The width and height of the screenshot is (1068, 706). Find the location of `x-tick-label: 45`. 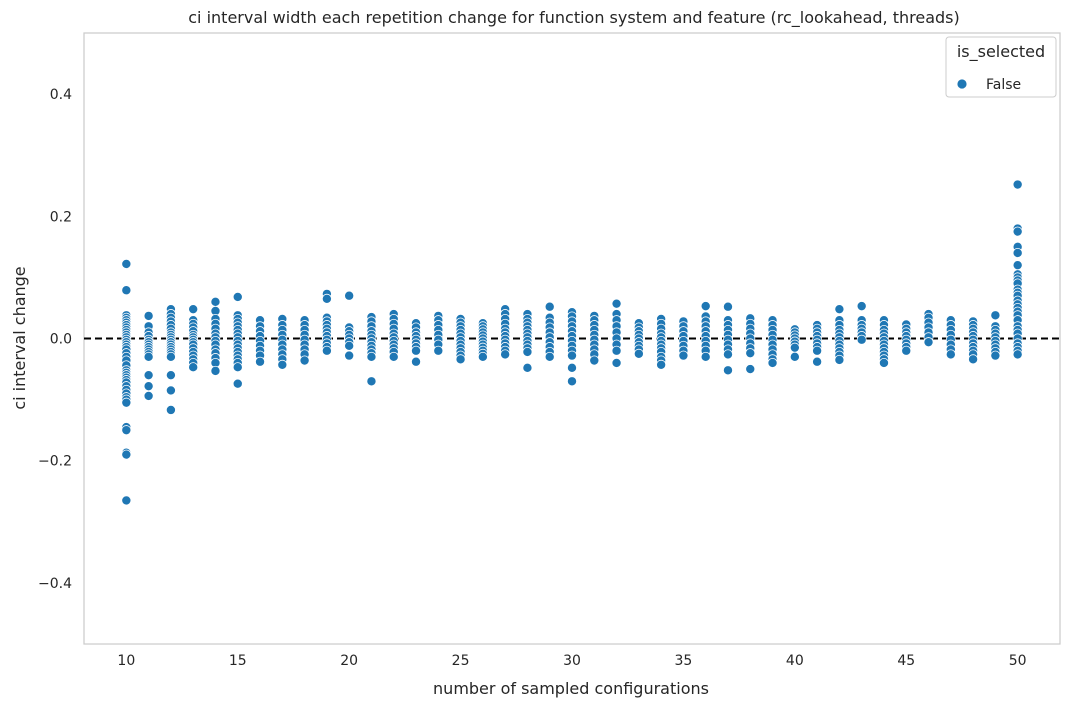

x-tick-label: 45 is located at coordinates (906, 661).